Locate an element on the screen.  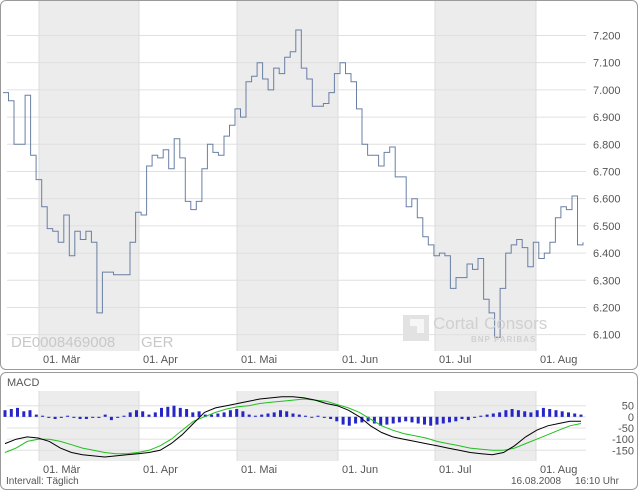
y-tick-label: 6.900 is located at coordinates (607, 118).